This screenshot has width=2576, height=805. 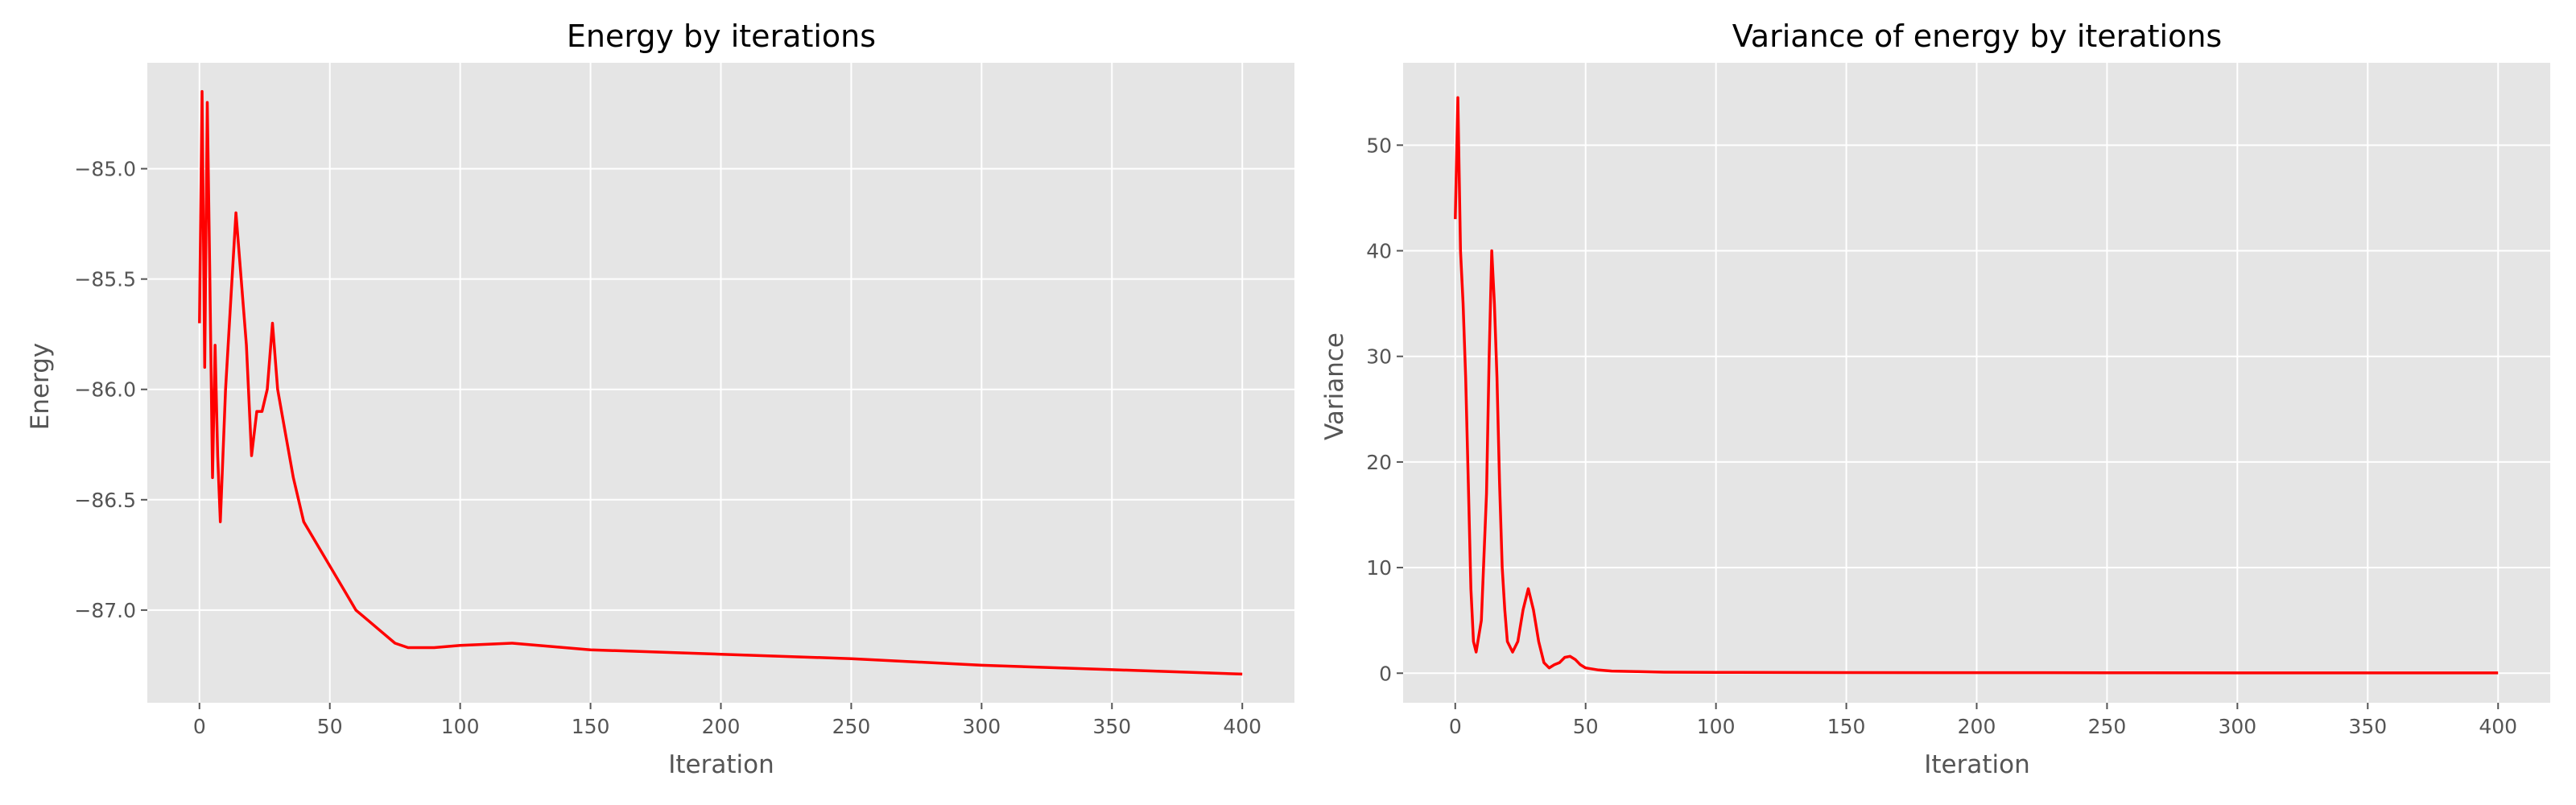 What do you see at coordinates (1334, 386) in the screenshot?
I see `variance-chart-ylabel: Variance` at bounding box center [1334, 386].